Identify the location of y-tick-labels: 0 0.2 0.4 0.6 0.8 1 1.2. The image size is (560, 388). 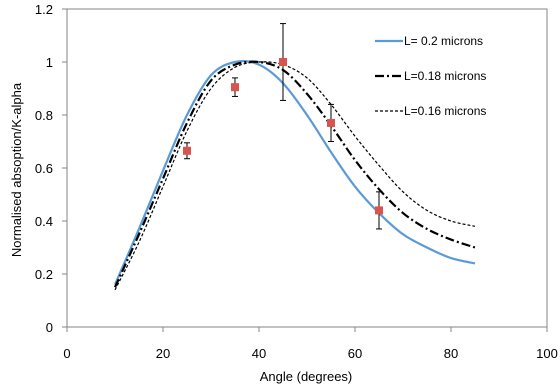
(44, 168).